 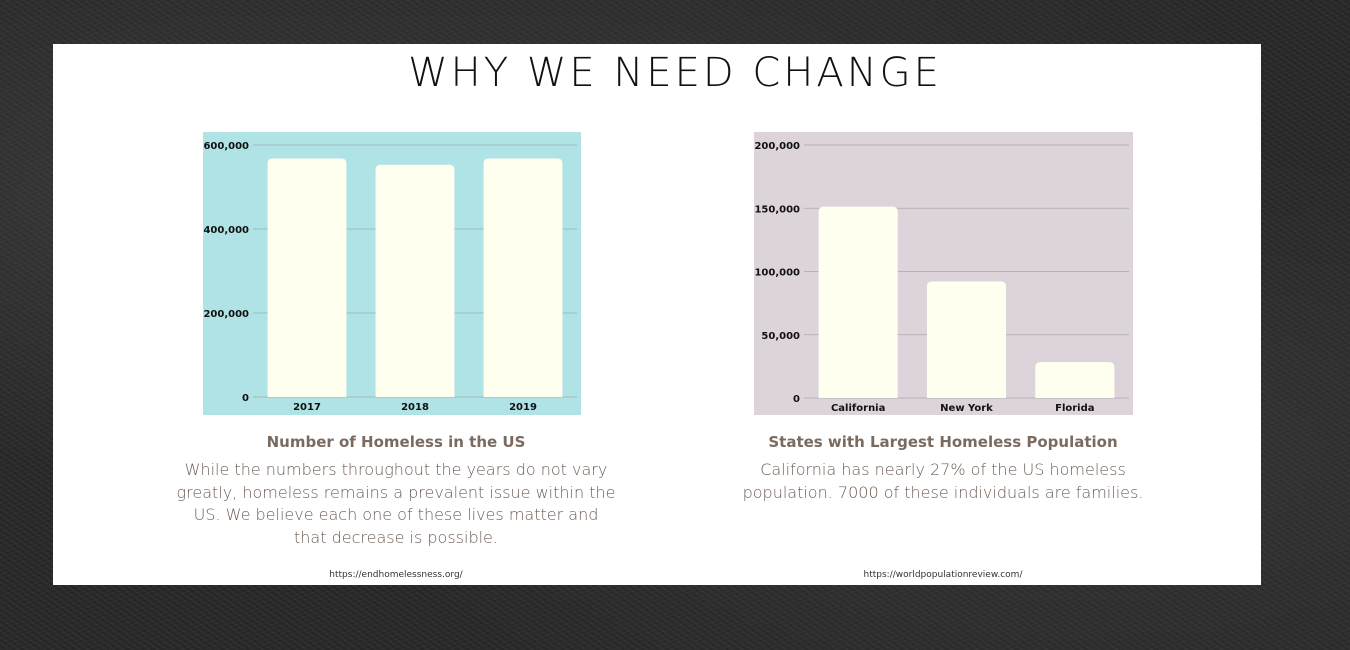 What do you see at coordinates (1074, 408) in the screenshot?
I see `states-homeless-x-tick-label: Florida` at bounding box center [1074, 408].